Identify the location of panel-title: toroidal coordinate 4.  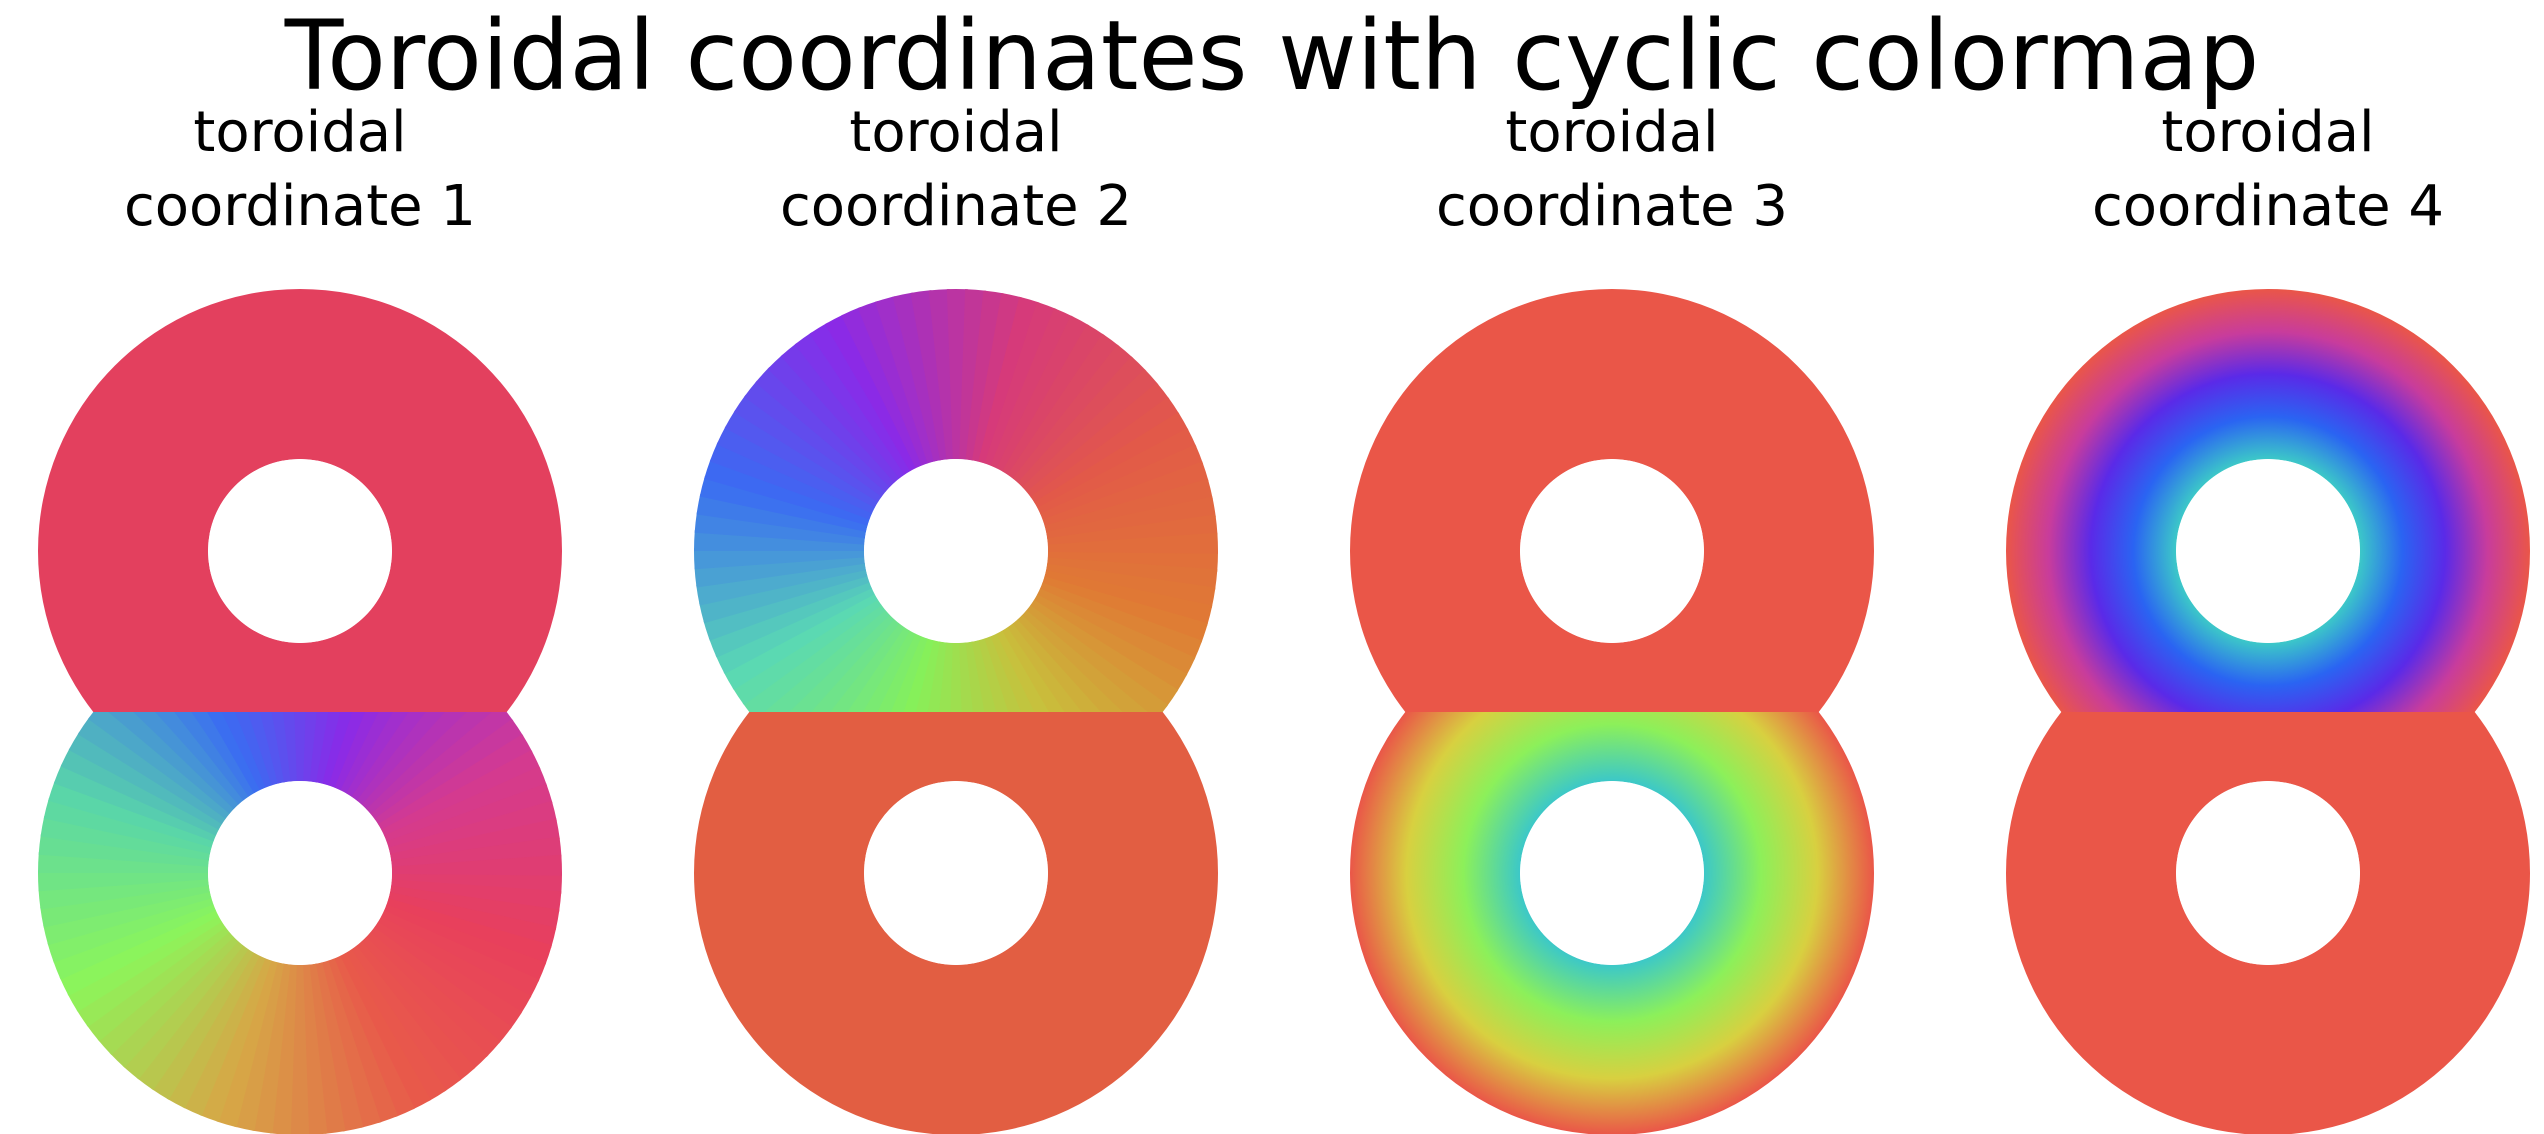
(2268, 169).